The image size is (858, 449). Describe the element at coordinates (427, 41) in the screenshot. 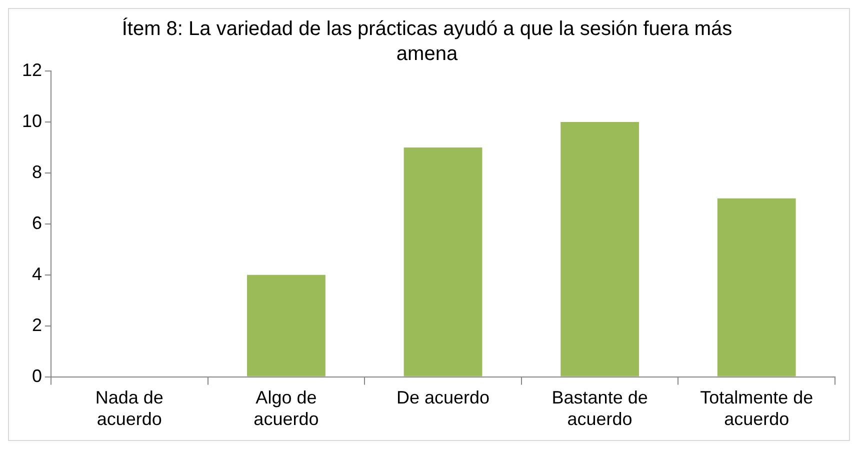

I see `chart-title: Ítem 8: La variedad de las prácticas ayudó a que la sesión fuera más amena` at that location.